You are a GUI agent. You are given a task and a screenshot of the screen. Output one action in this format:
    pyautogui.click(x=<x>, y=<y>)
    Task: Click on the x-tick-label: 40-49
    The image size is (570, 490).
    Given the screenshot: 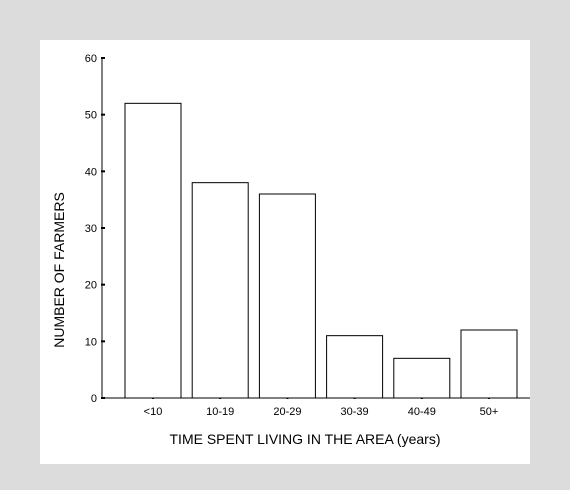 What is the action you would take?
    pyautogui.click(x=422, y=412)
    